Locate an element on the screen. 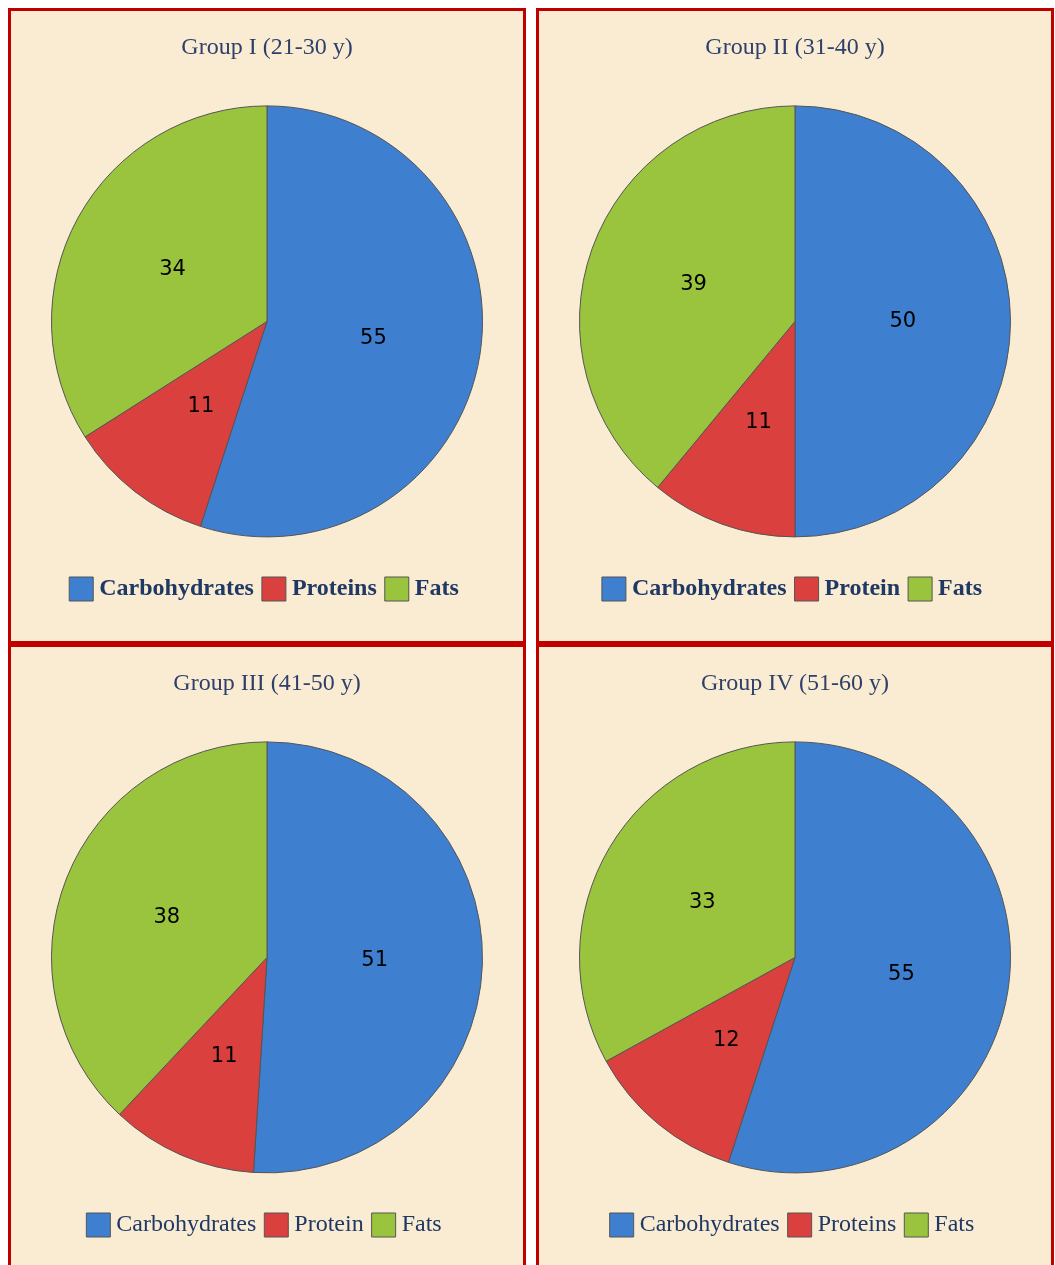 The height and width of the screenshot is (1265, 1055). chart-title: Group IV (51-60 y) is located at coordinates (795, 681).